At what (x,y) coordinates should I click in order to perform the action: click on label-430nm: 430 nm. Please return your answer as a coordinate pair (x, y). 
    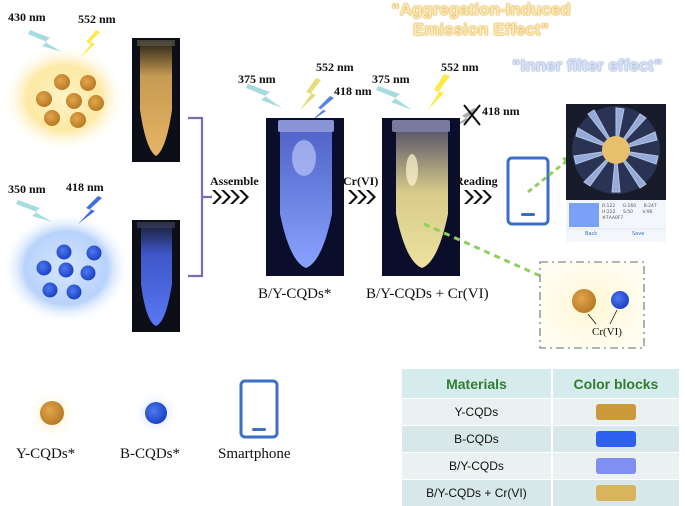
    Looking at the image, I should click on (27, 17).